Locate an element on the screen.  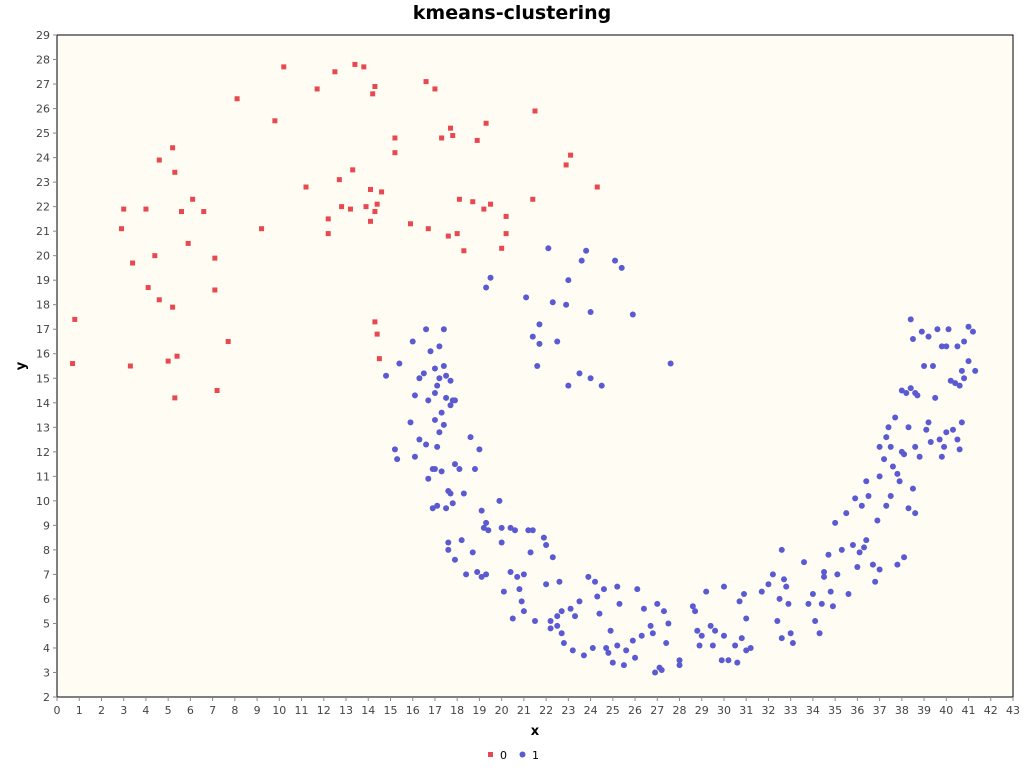
x-tick-label: 30 is located at coordinates (724, 710).